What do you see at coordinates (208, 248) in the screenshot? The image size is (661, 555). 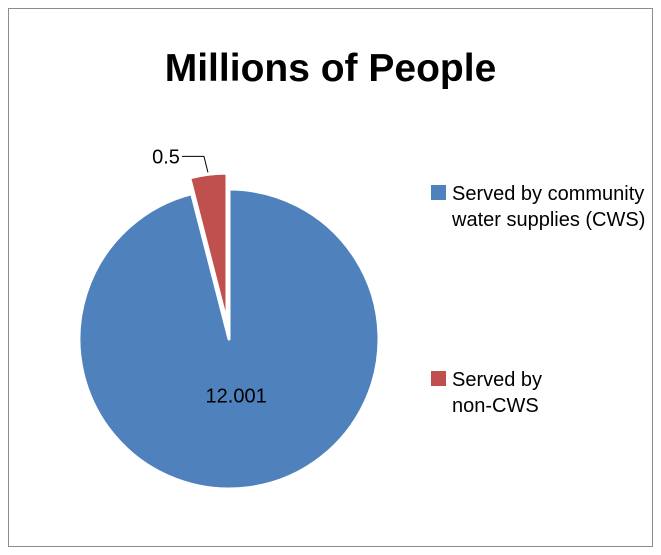 I see `pie-slice-non-cws` at bounding box center [208, 248].